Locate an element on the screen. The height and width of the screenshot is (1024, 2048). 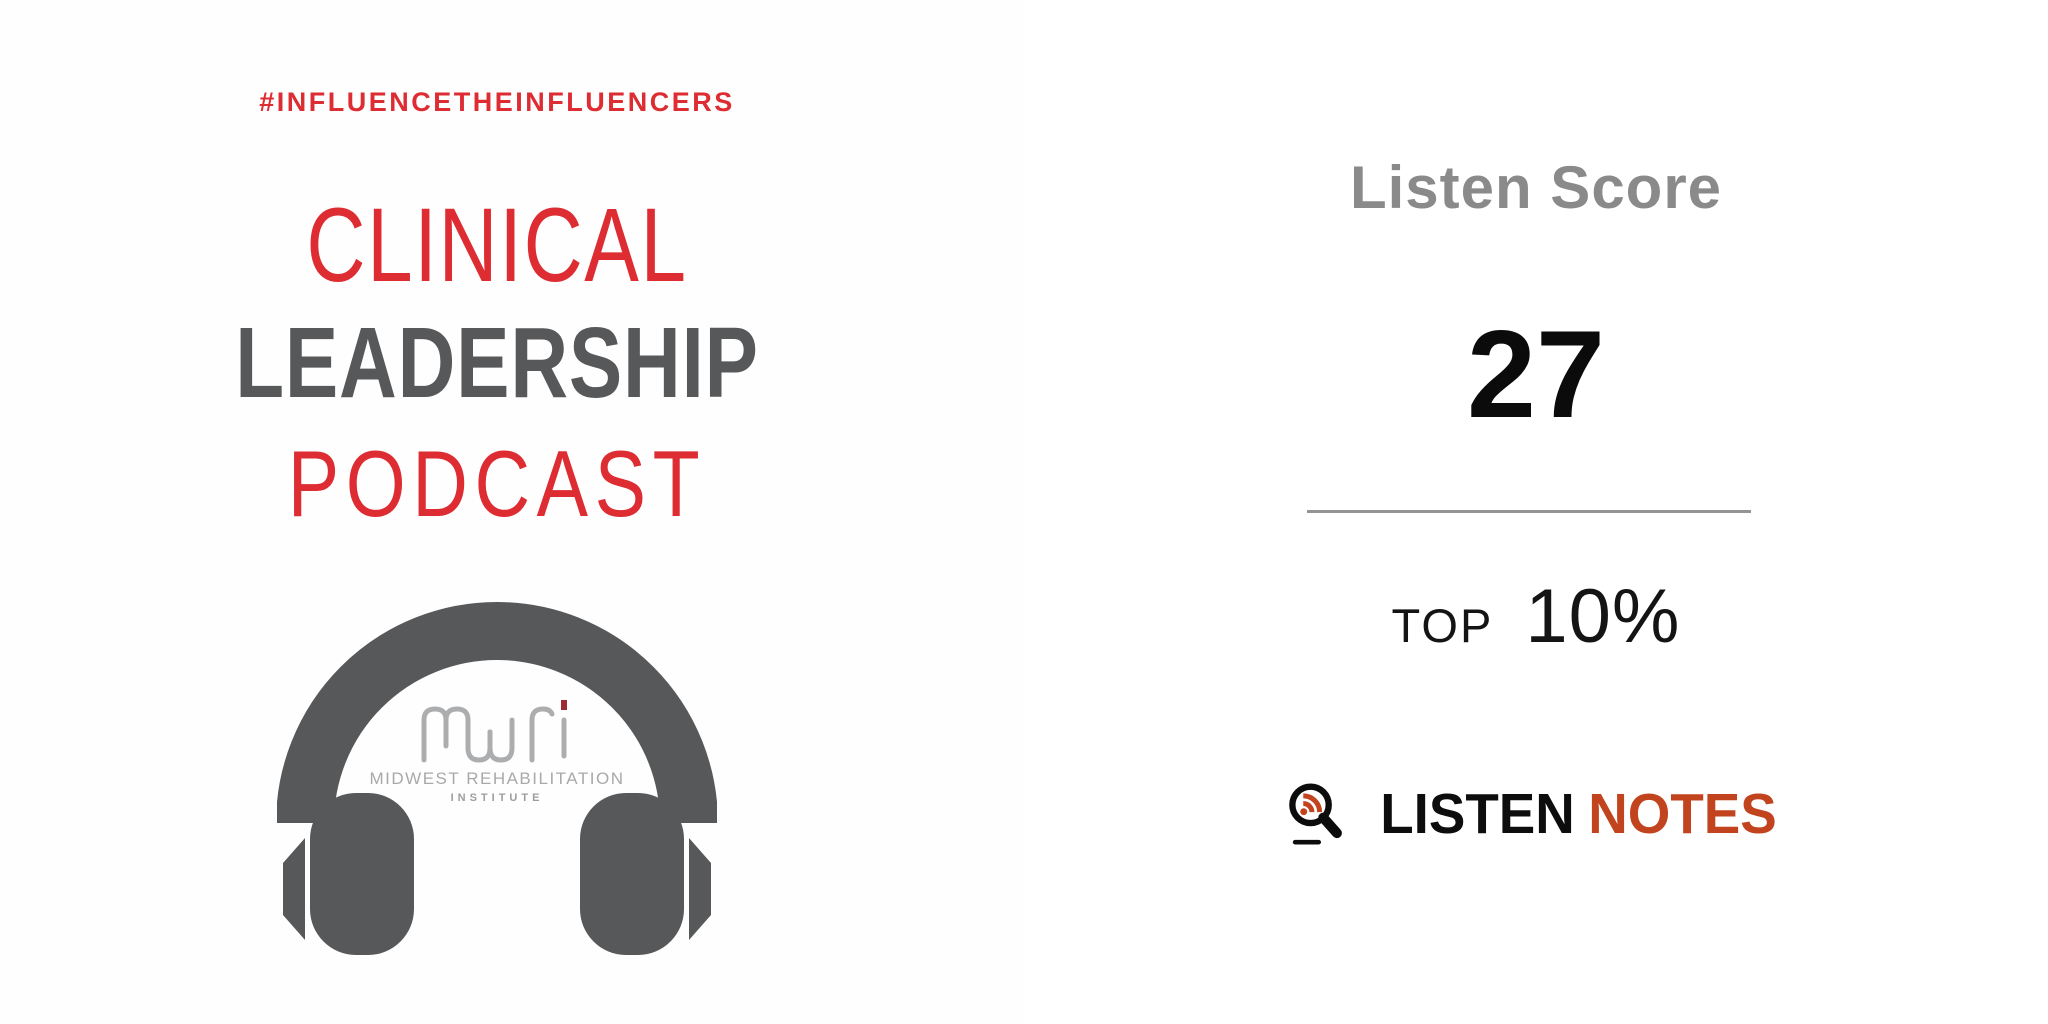
rank-row: TOP 10% is located at coordinates (1536, 617).